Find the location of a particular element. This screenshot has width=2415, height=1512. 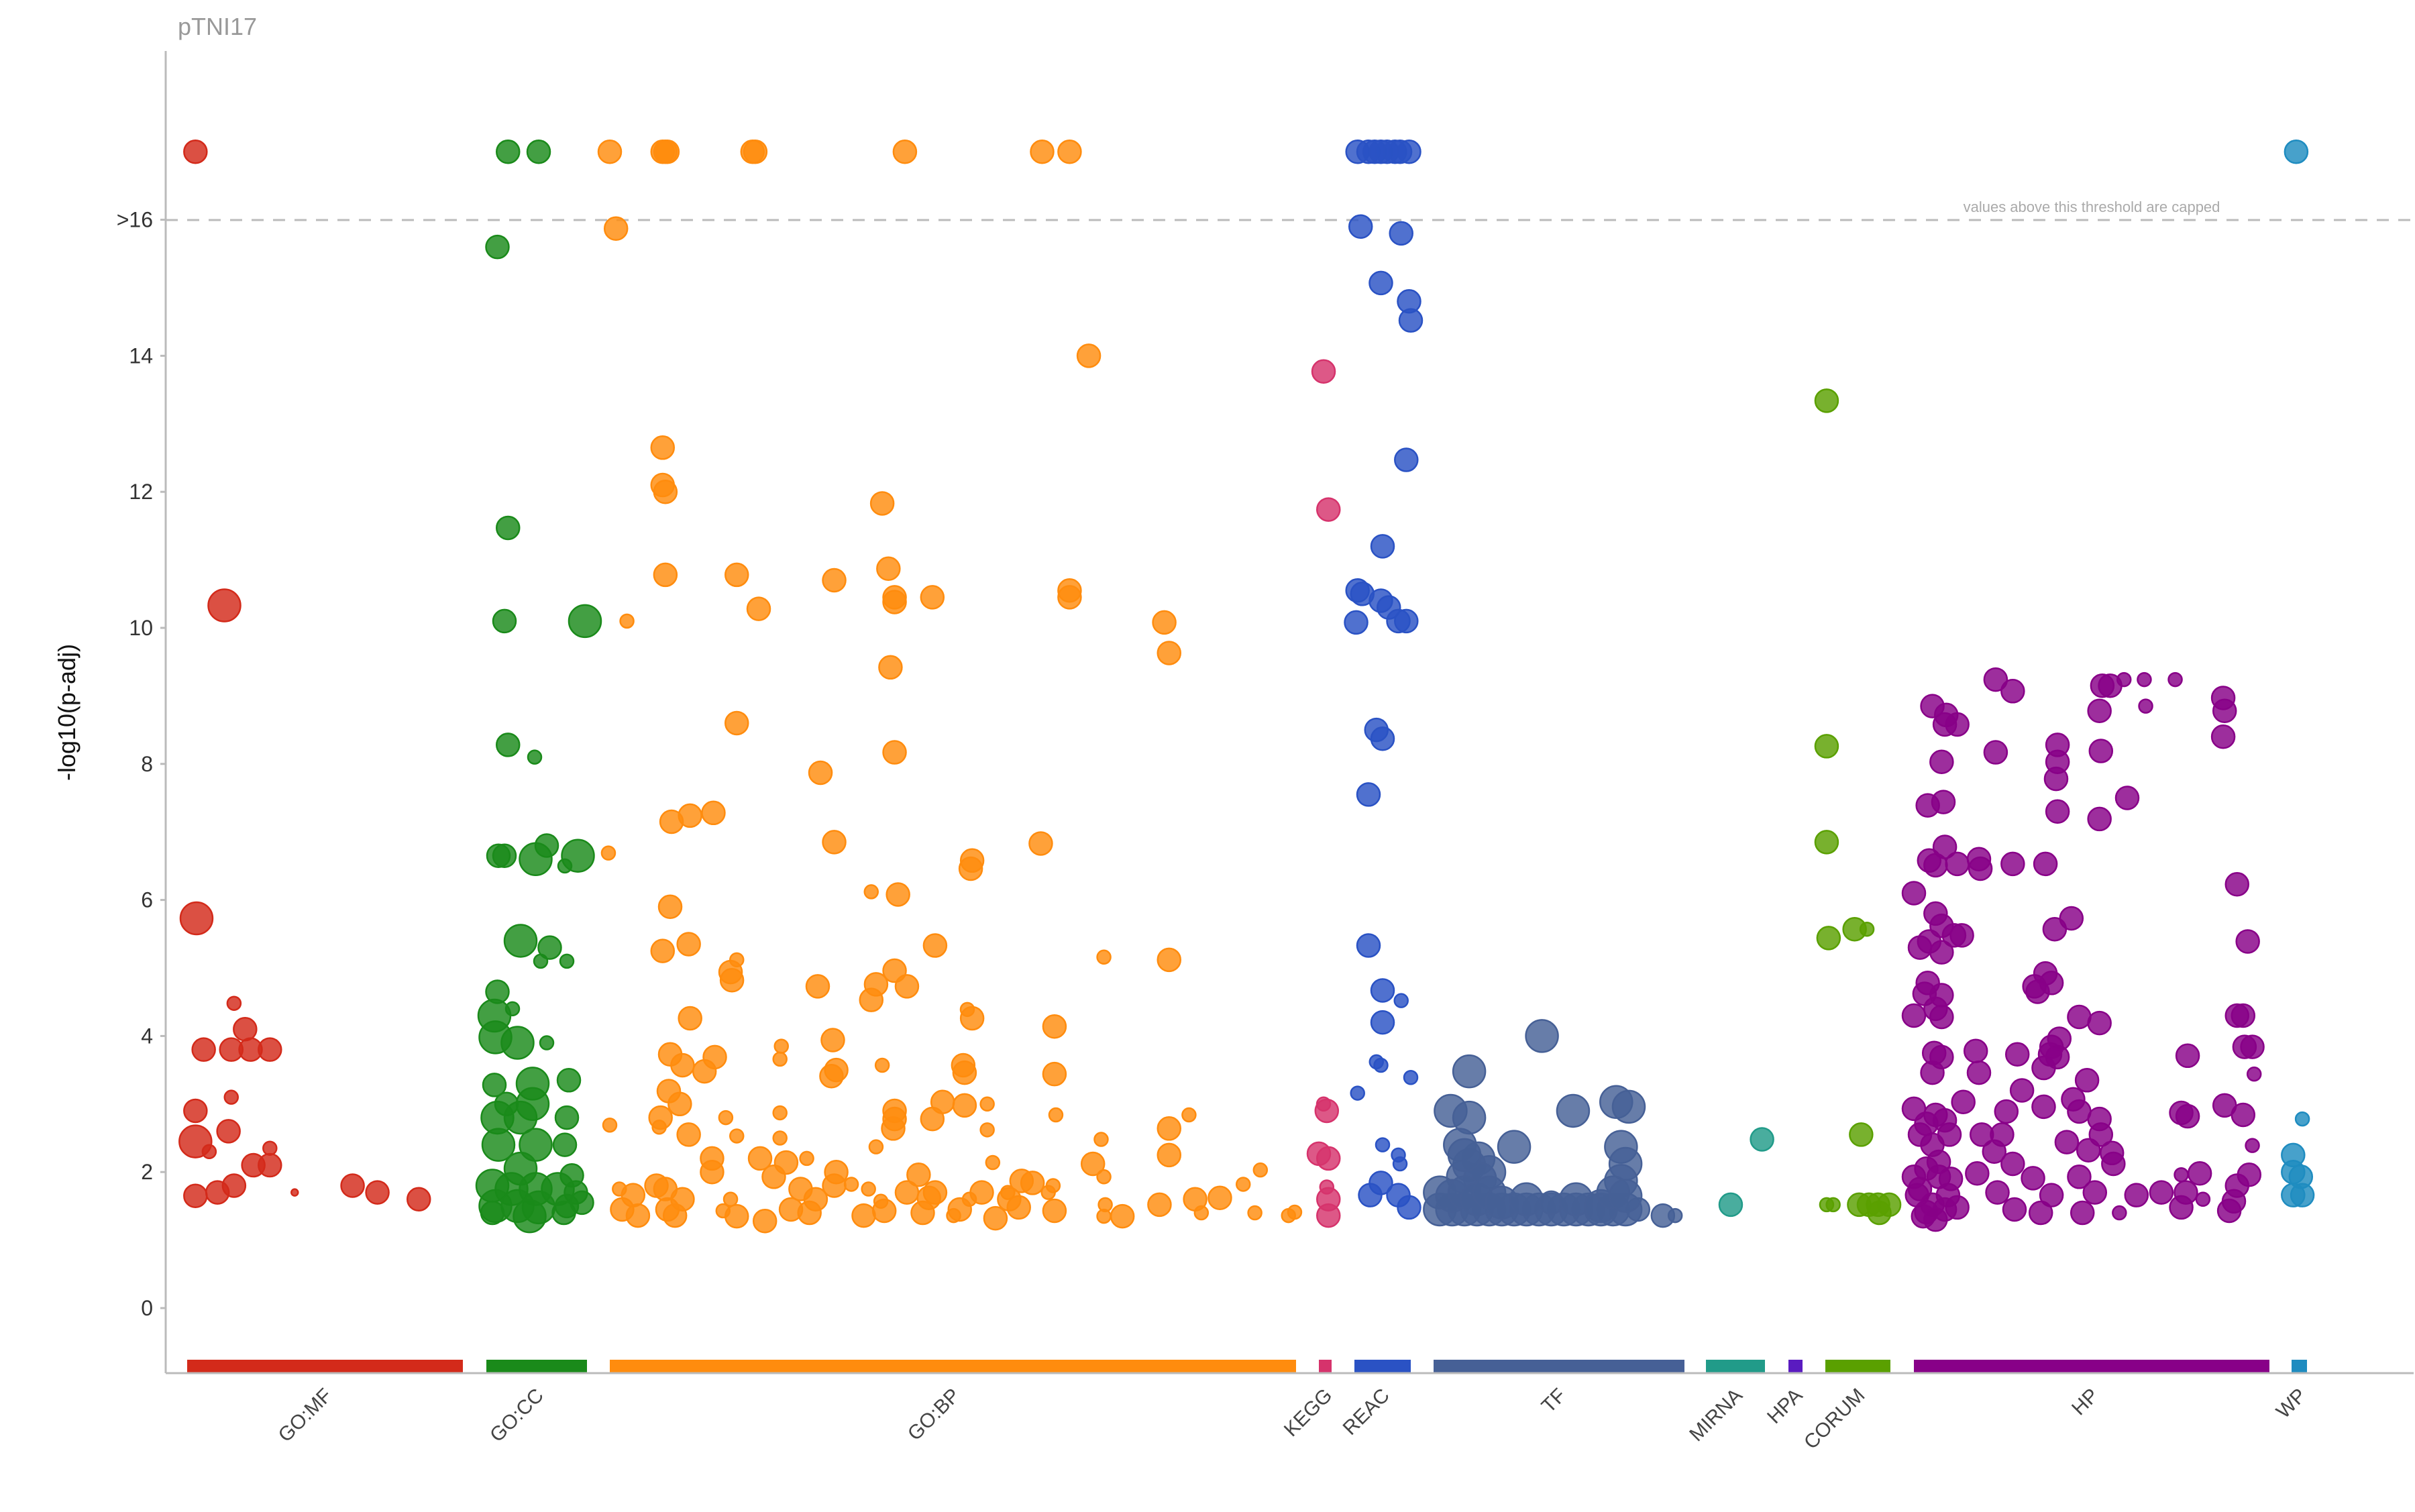

data-point-mirna is located at coordinates (1730, 1205).